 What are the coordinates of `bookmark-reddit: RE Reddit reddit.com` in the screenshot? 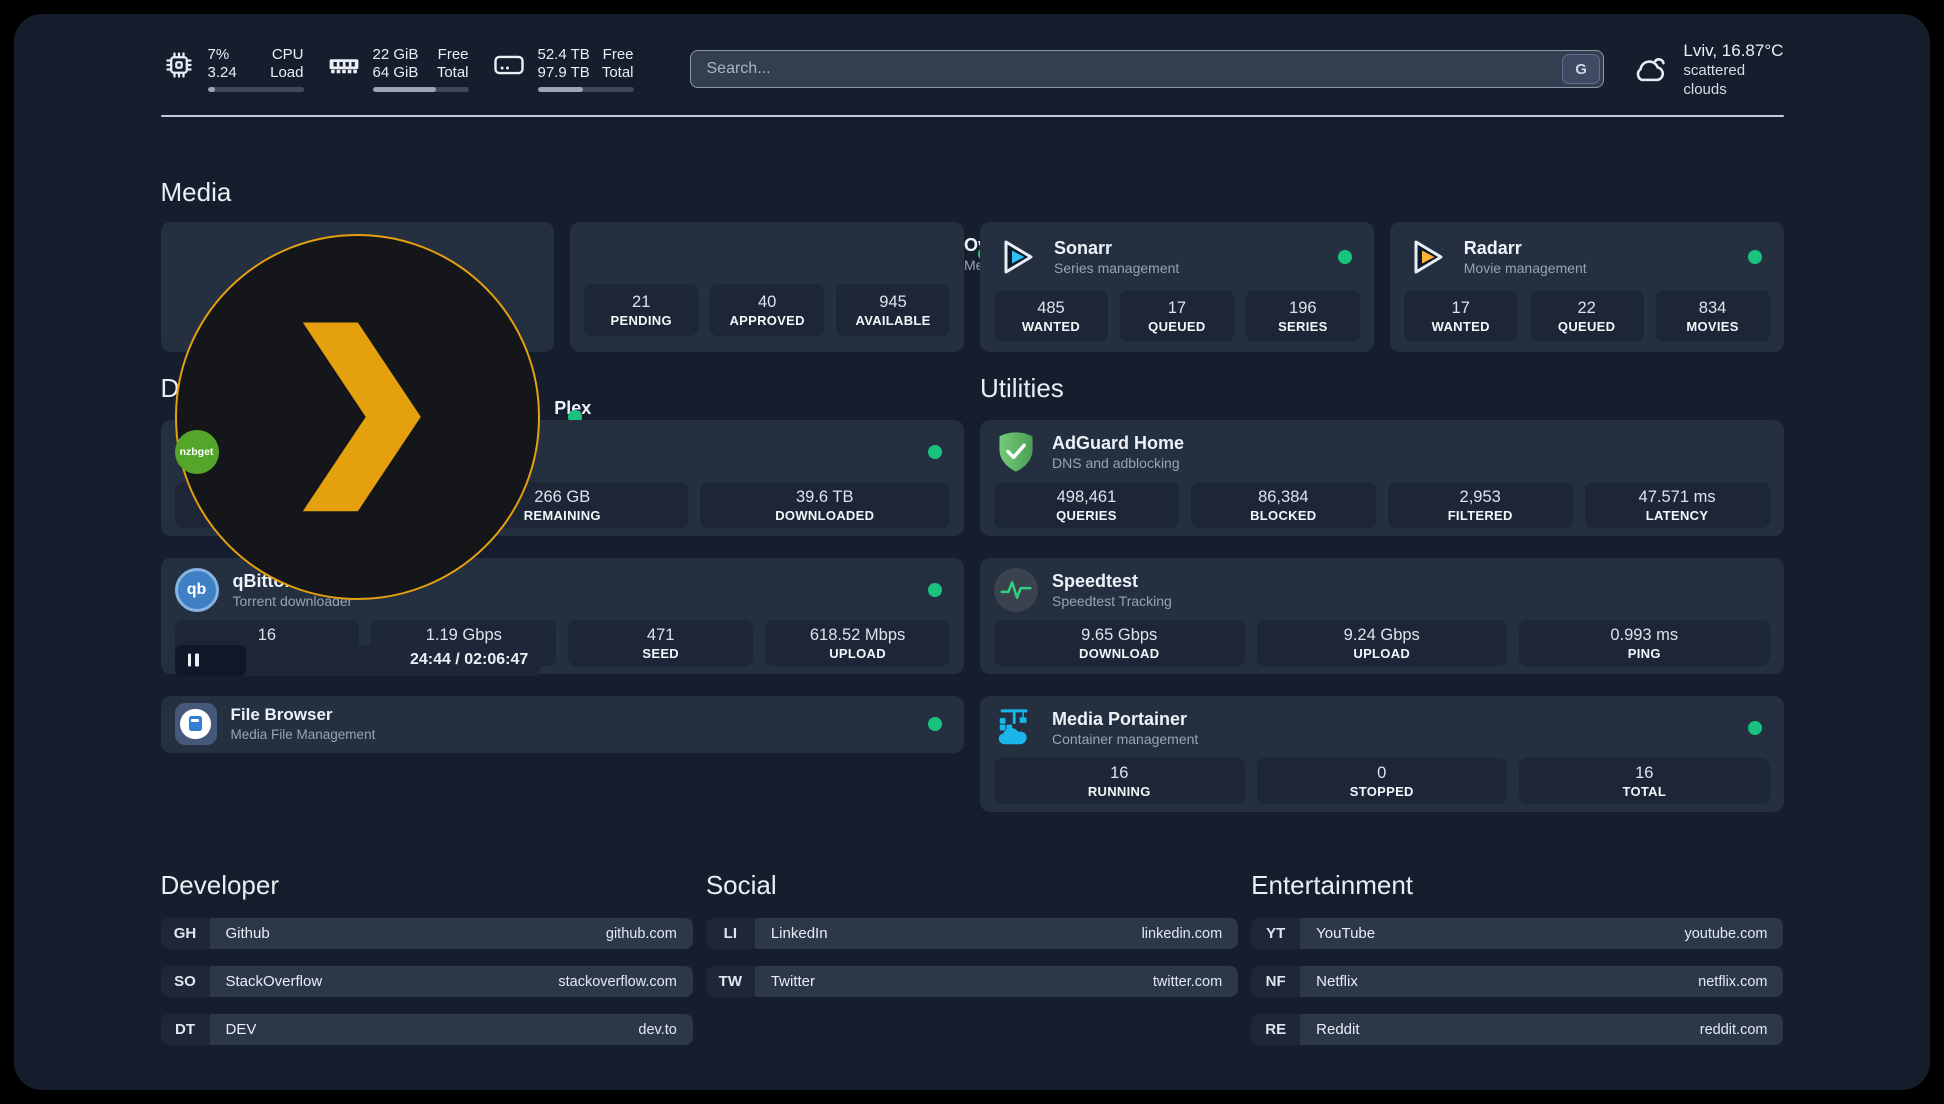 It's located at (1517, 1029).